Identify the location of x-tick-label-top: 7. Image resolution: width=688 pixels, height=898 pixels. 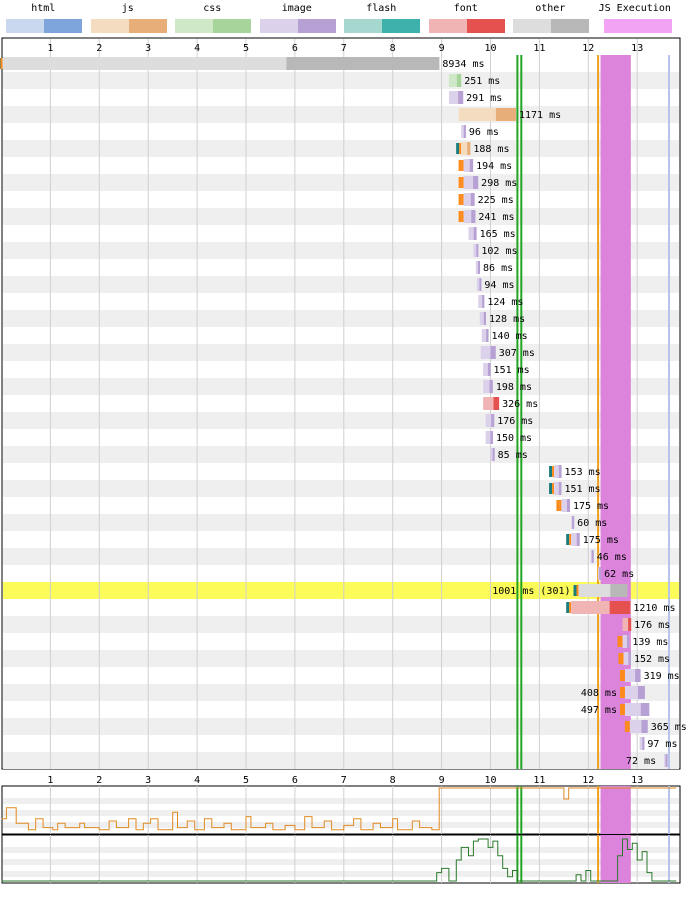
(344, 48).